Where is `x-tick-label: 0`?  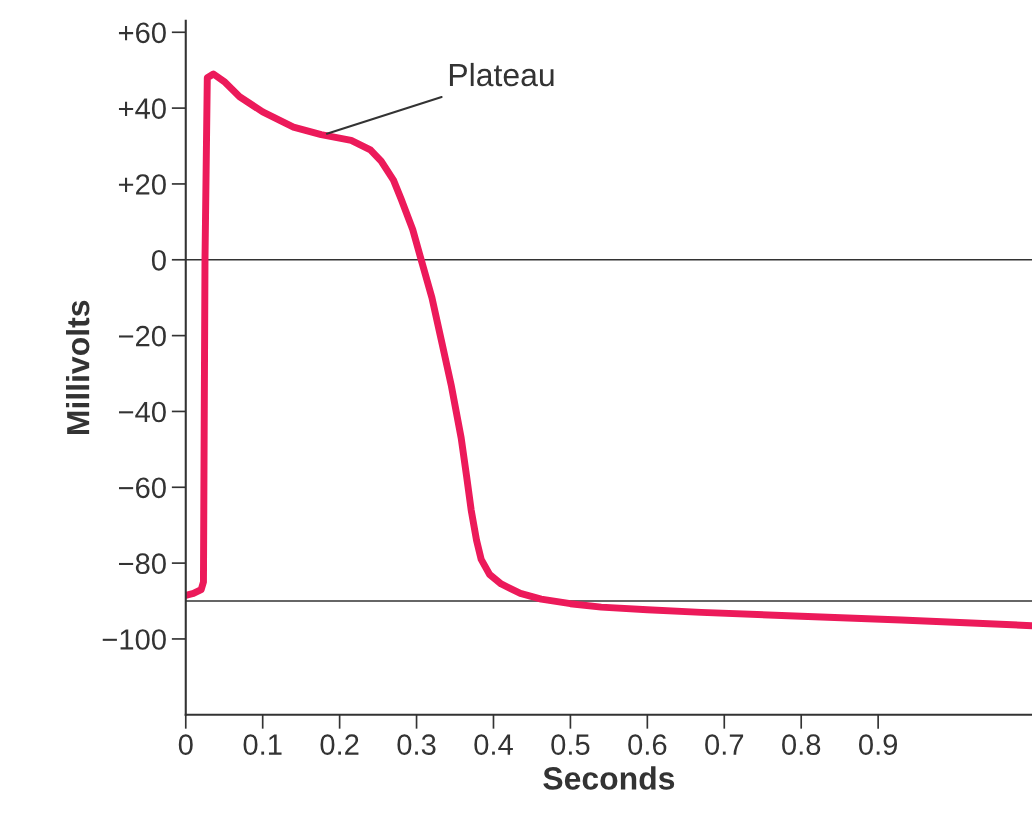 x-tick-label: 0 is located at coordinates (185, 744).